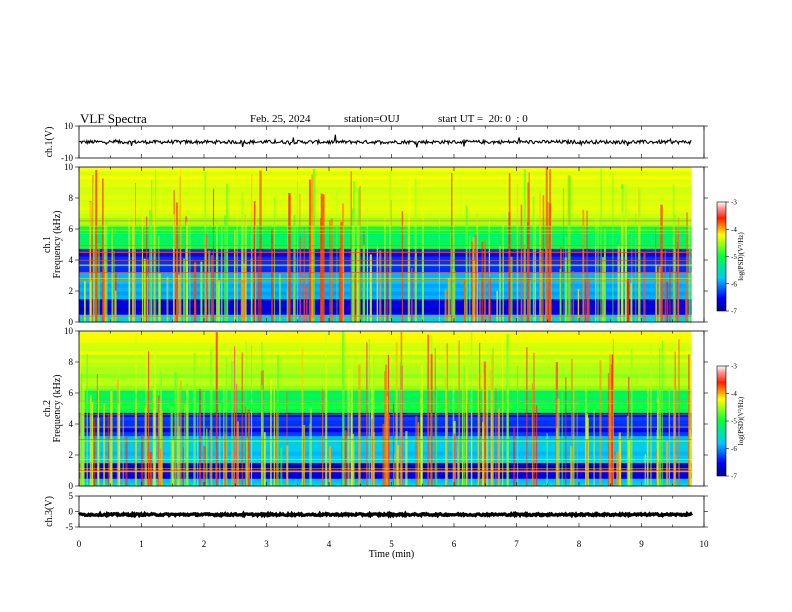  Describe the element at coordinates (391, 511) in the screenshot. I see `ch3-waveform-frame` at that location.